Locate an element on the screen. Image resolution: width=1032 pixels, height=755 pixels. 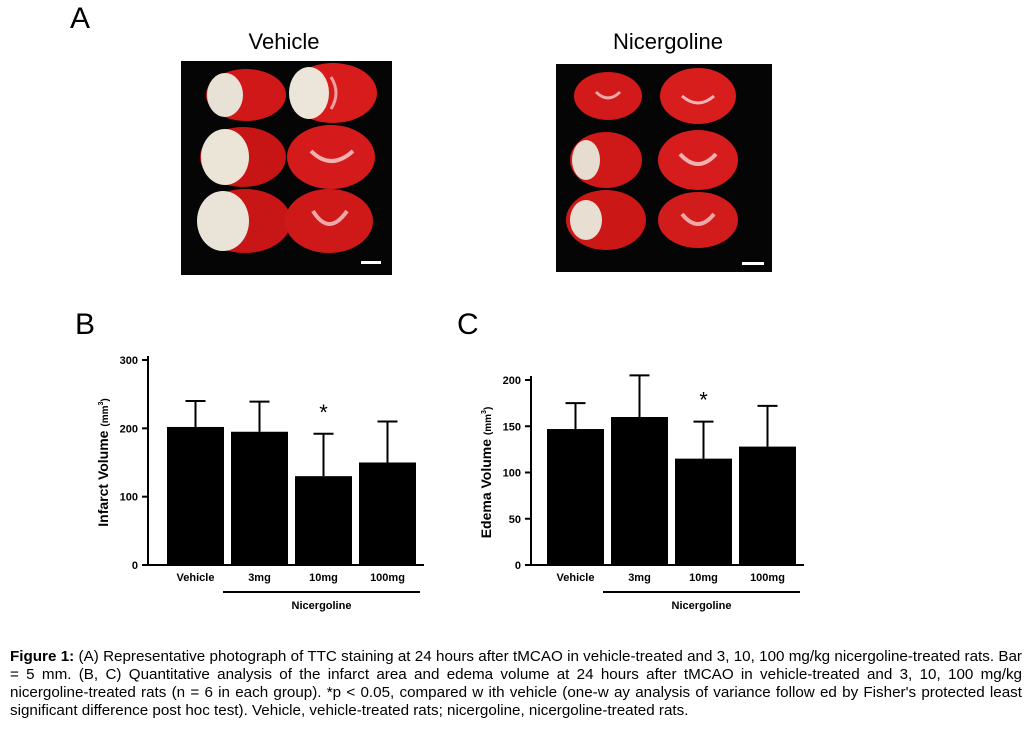
panel-c-label: C is located at coordinates (468, 324).